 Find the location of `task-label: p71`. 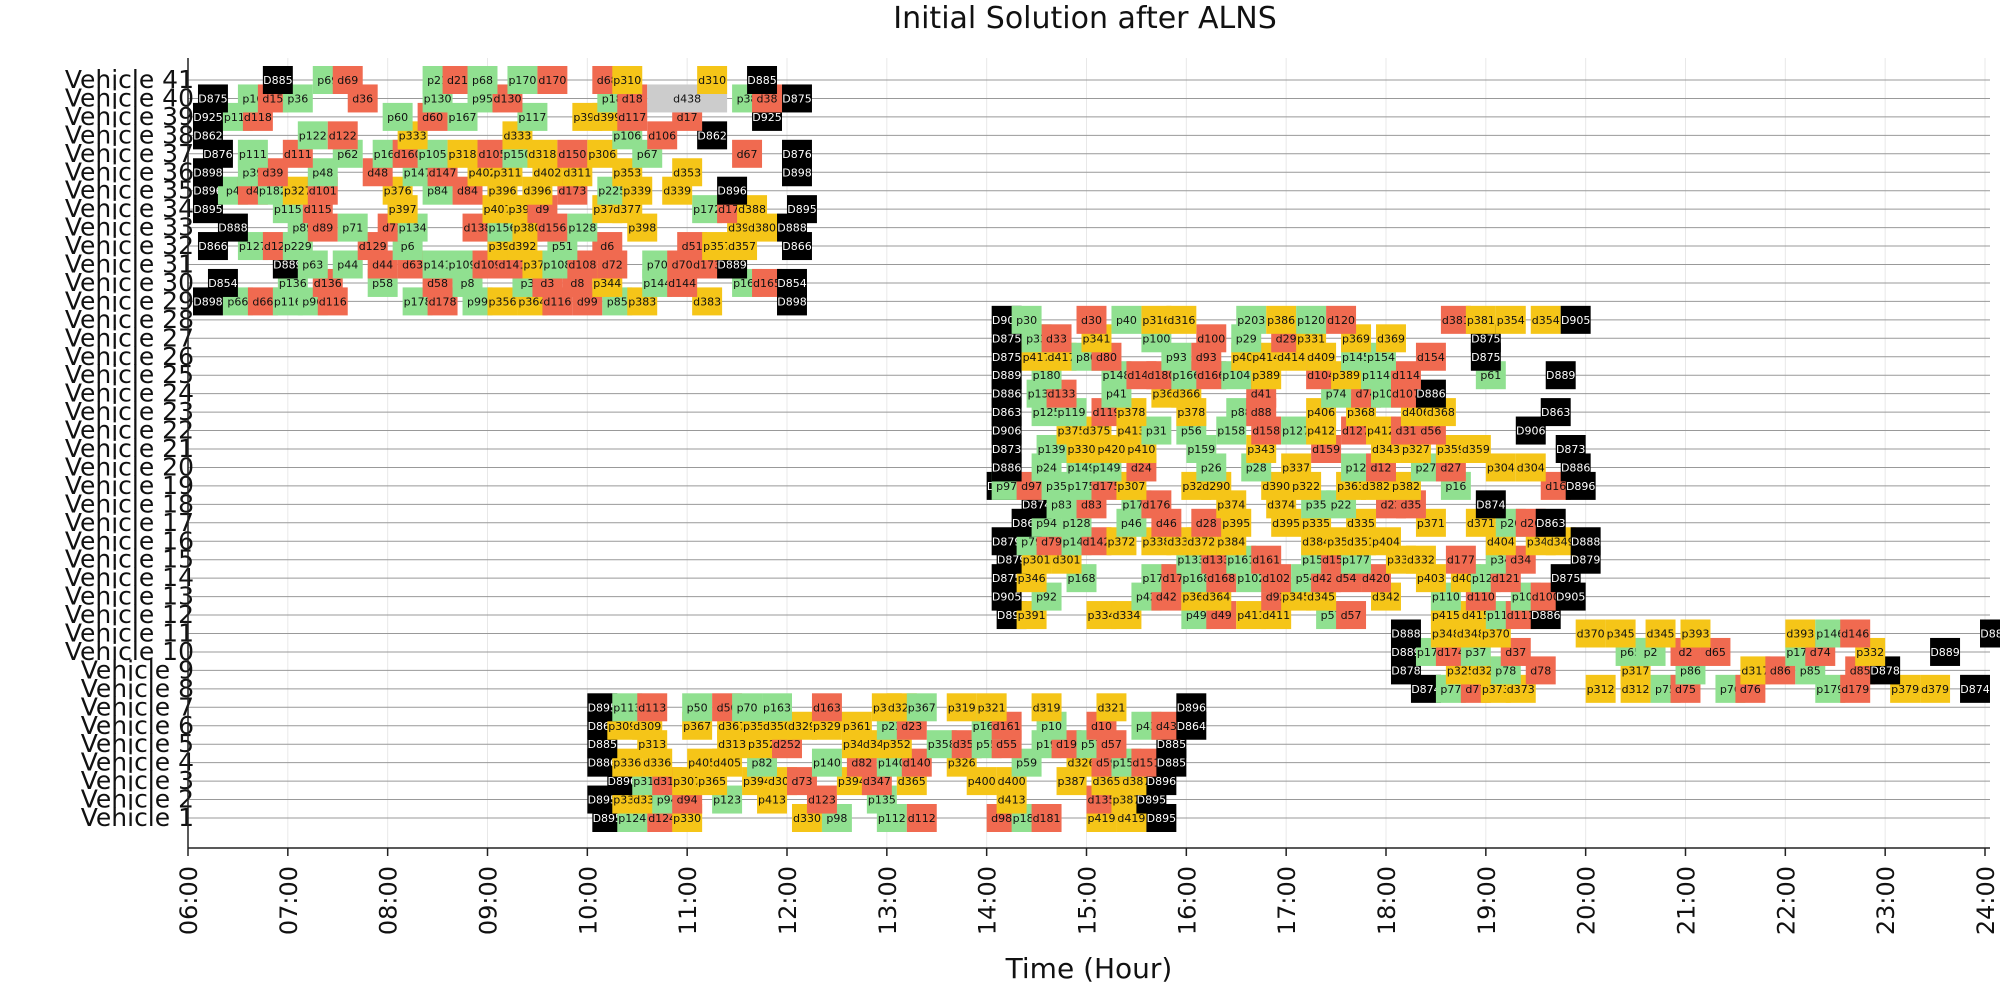

task-label: p71 is located at coordinates (352, 228).